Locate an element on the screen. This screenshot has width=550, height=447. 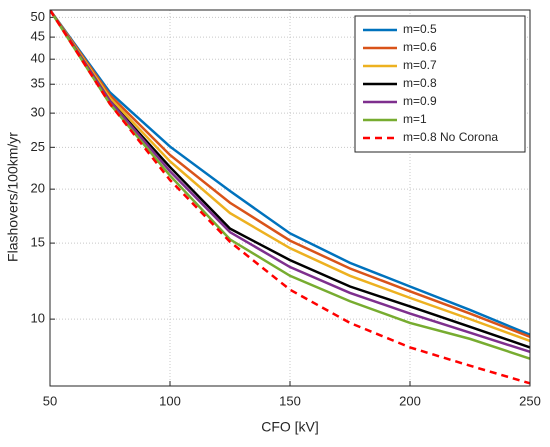
y-tick-label: 10 is located at coordinates (38, 318).